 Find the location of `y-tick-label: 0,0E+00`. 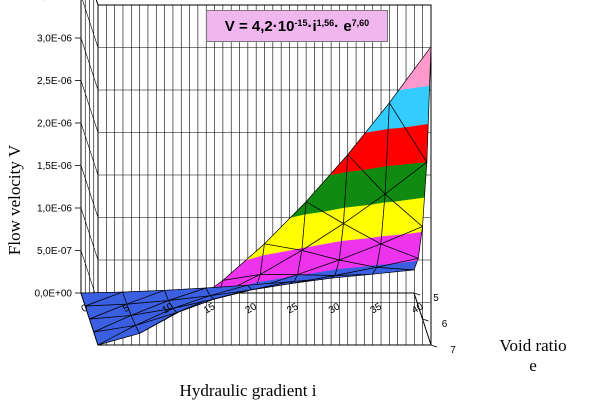

y-tick-label: 0,0E+00 is located at coordinates (53, 294).